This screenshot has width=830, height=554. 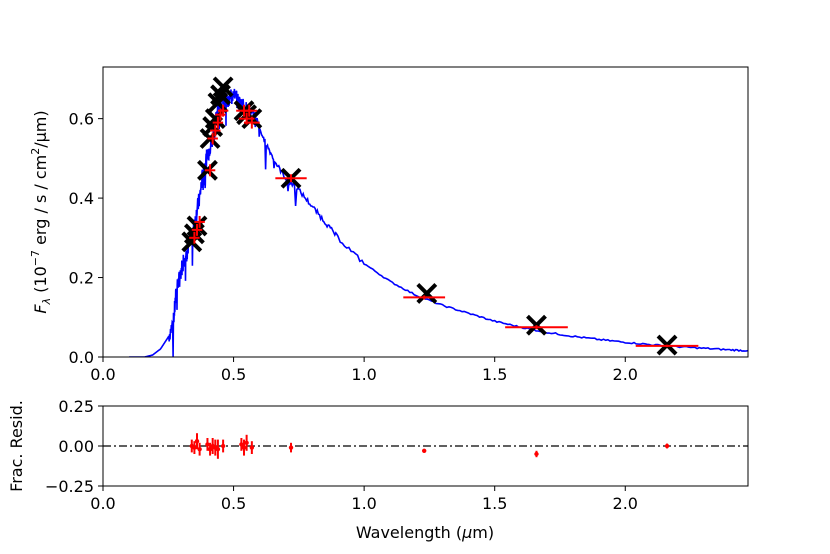 I want to click on residual-x-tick-label: 1.0, so click(x=363, y=503).